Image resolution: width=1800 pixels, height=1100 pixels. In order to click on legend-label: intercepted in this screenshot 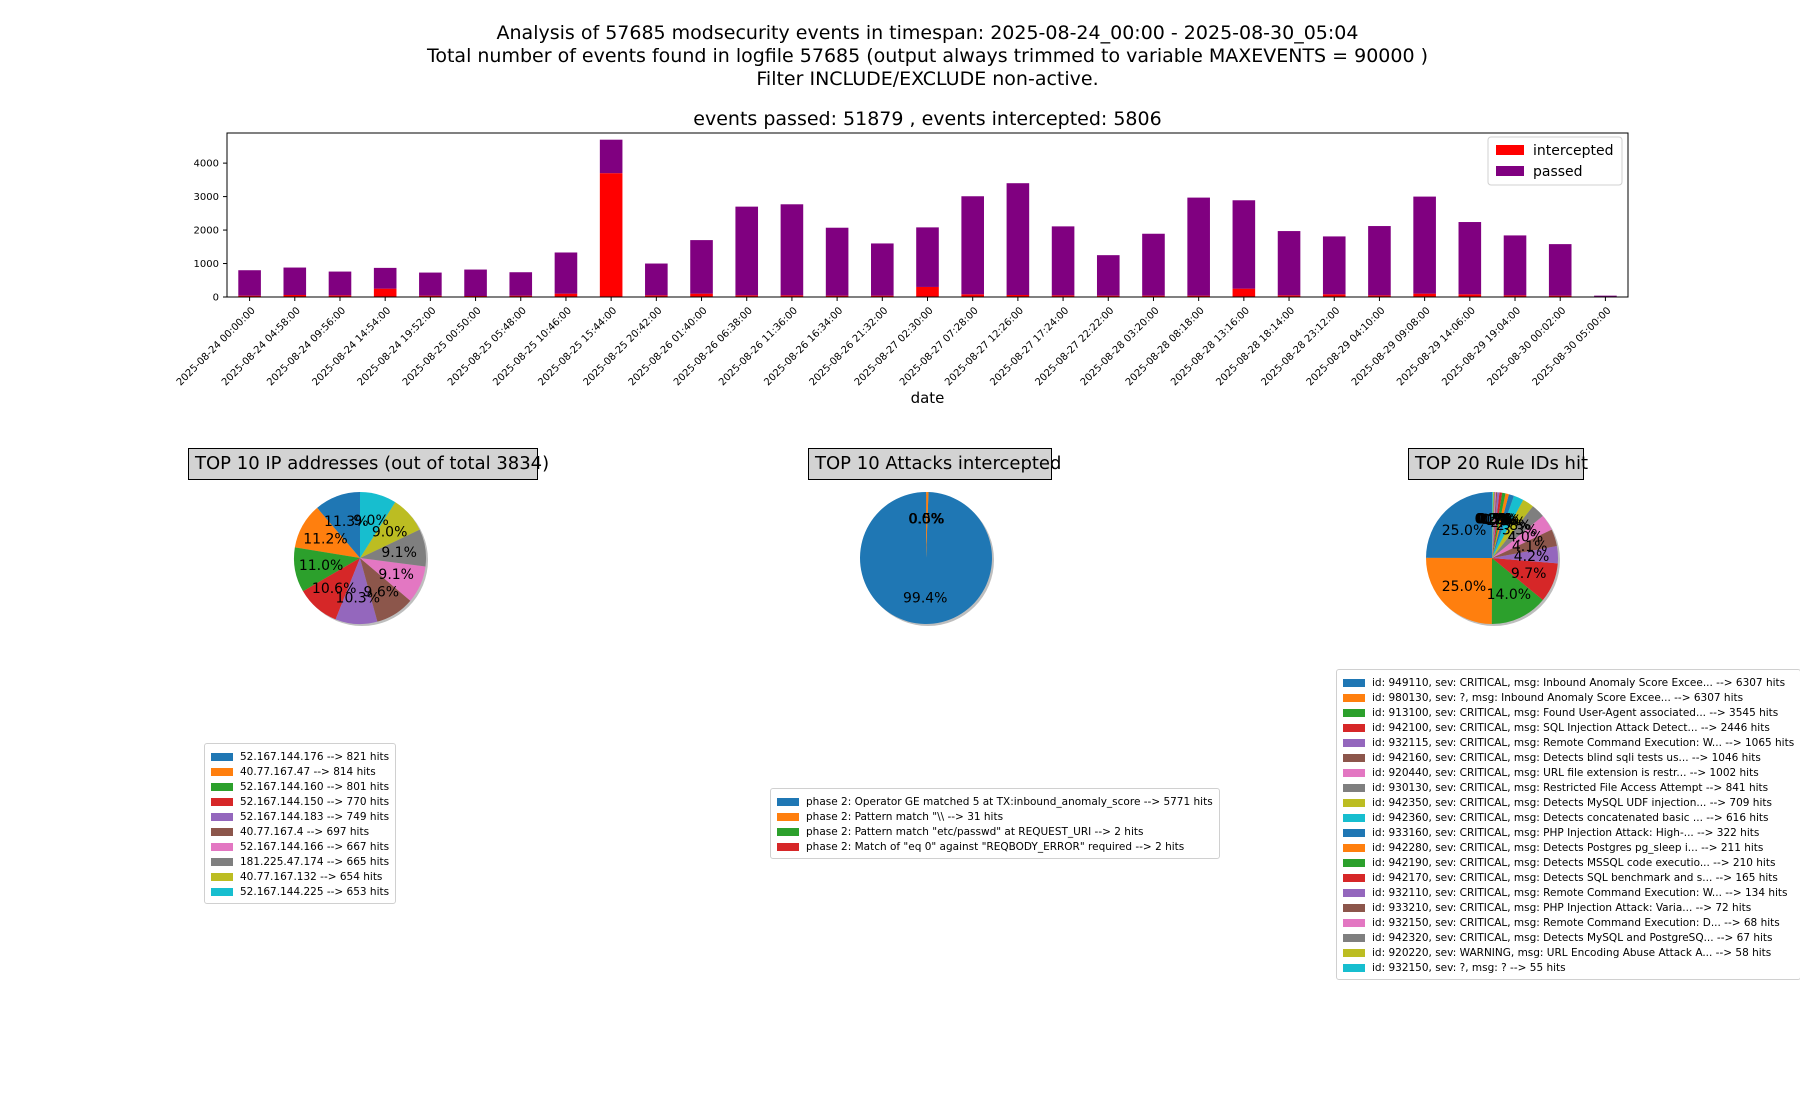, I will do `click(1573, 151)`.